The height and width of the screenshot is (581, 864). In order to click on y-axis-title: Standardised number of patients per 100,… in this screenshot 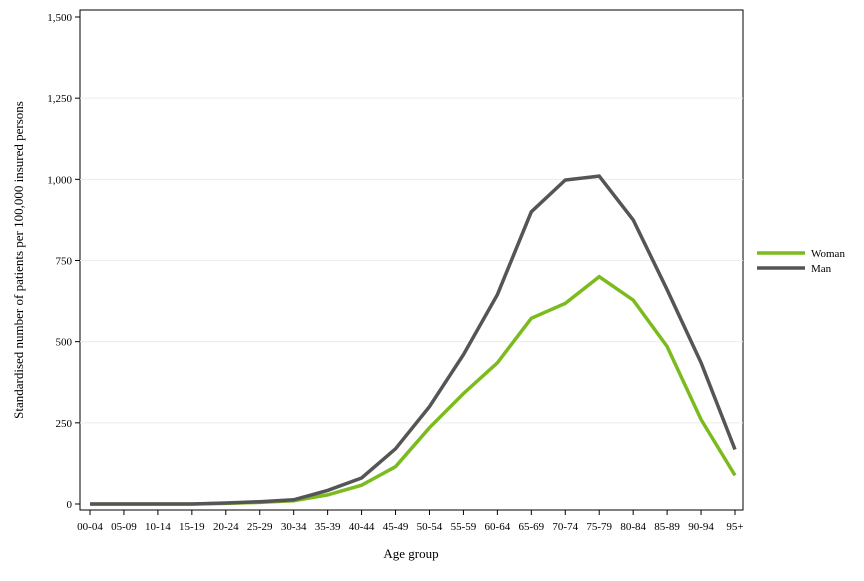, I will do `click(18, 260)`.